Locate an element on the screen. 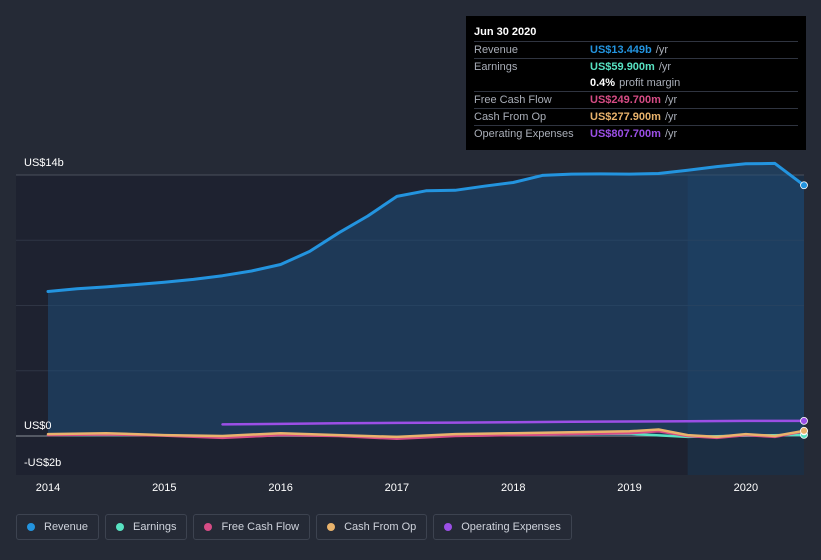 The width and height of the screenshot is (821, 560). x-tick-label: 2020 is located at coordinates (746, 488).